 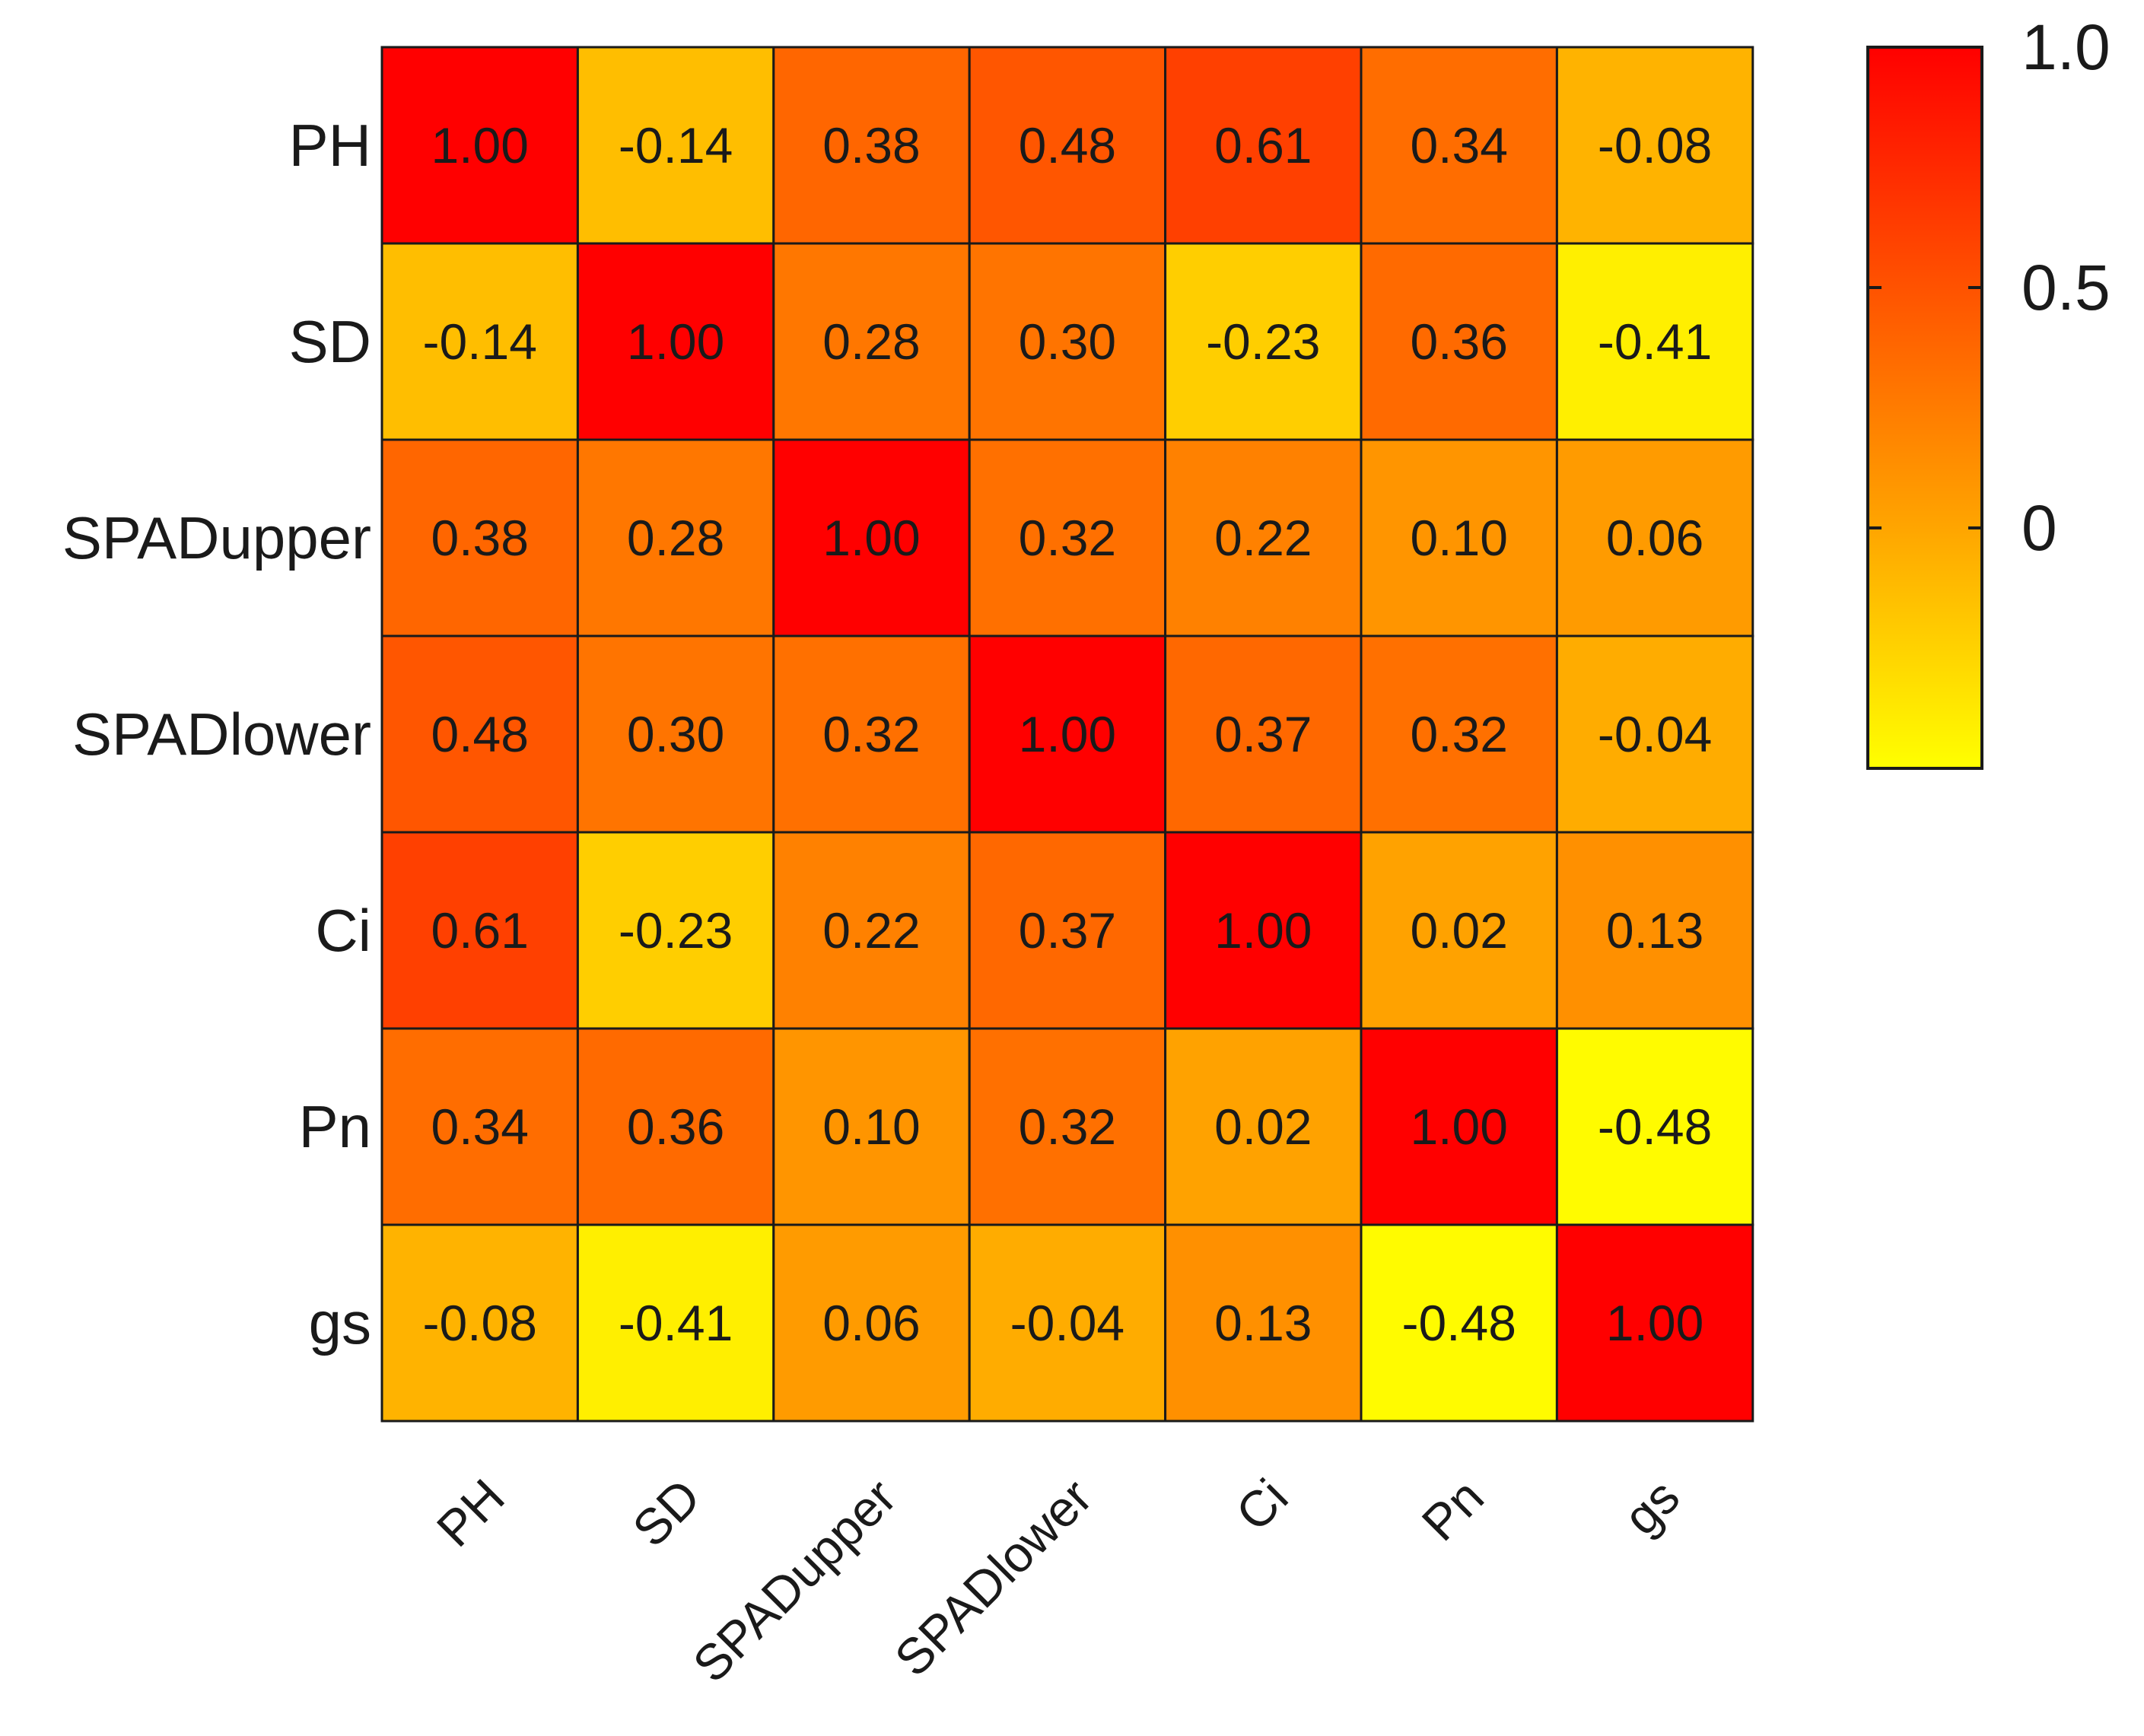 What do you see at coordinates (216, 734) in the screenshot?
I see `row-labels: PH SD SPADupper SPADlower Ci Pn gs` at bounding box center [216, 734].